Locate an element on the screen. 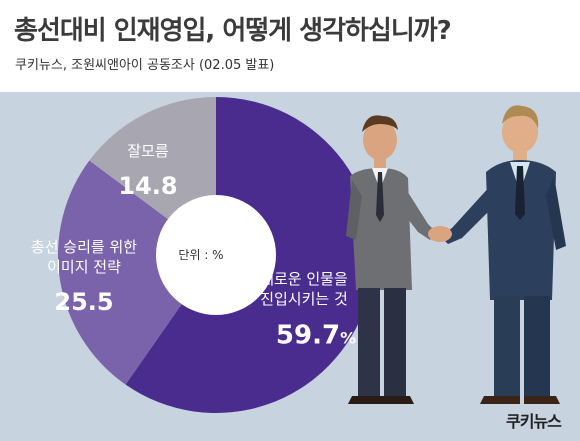 The height and width of the screenshot is (441, 580). slice-label: 총선 승리를 위한 이미지 전략 is located at coordinates (84, 257).